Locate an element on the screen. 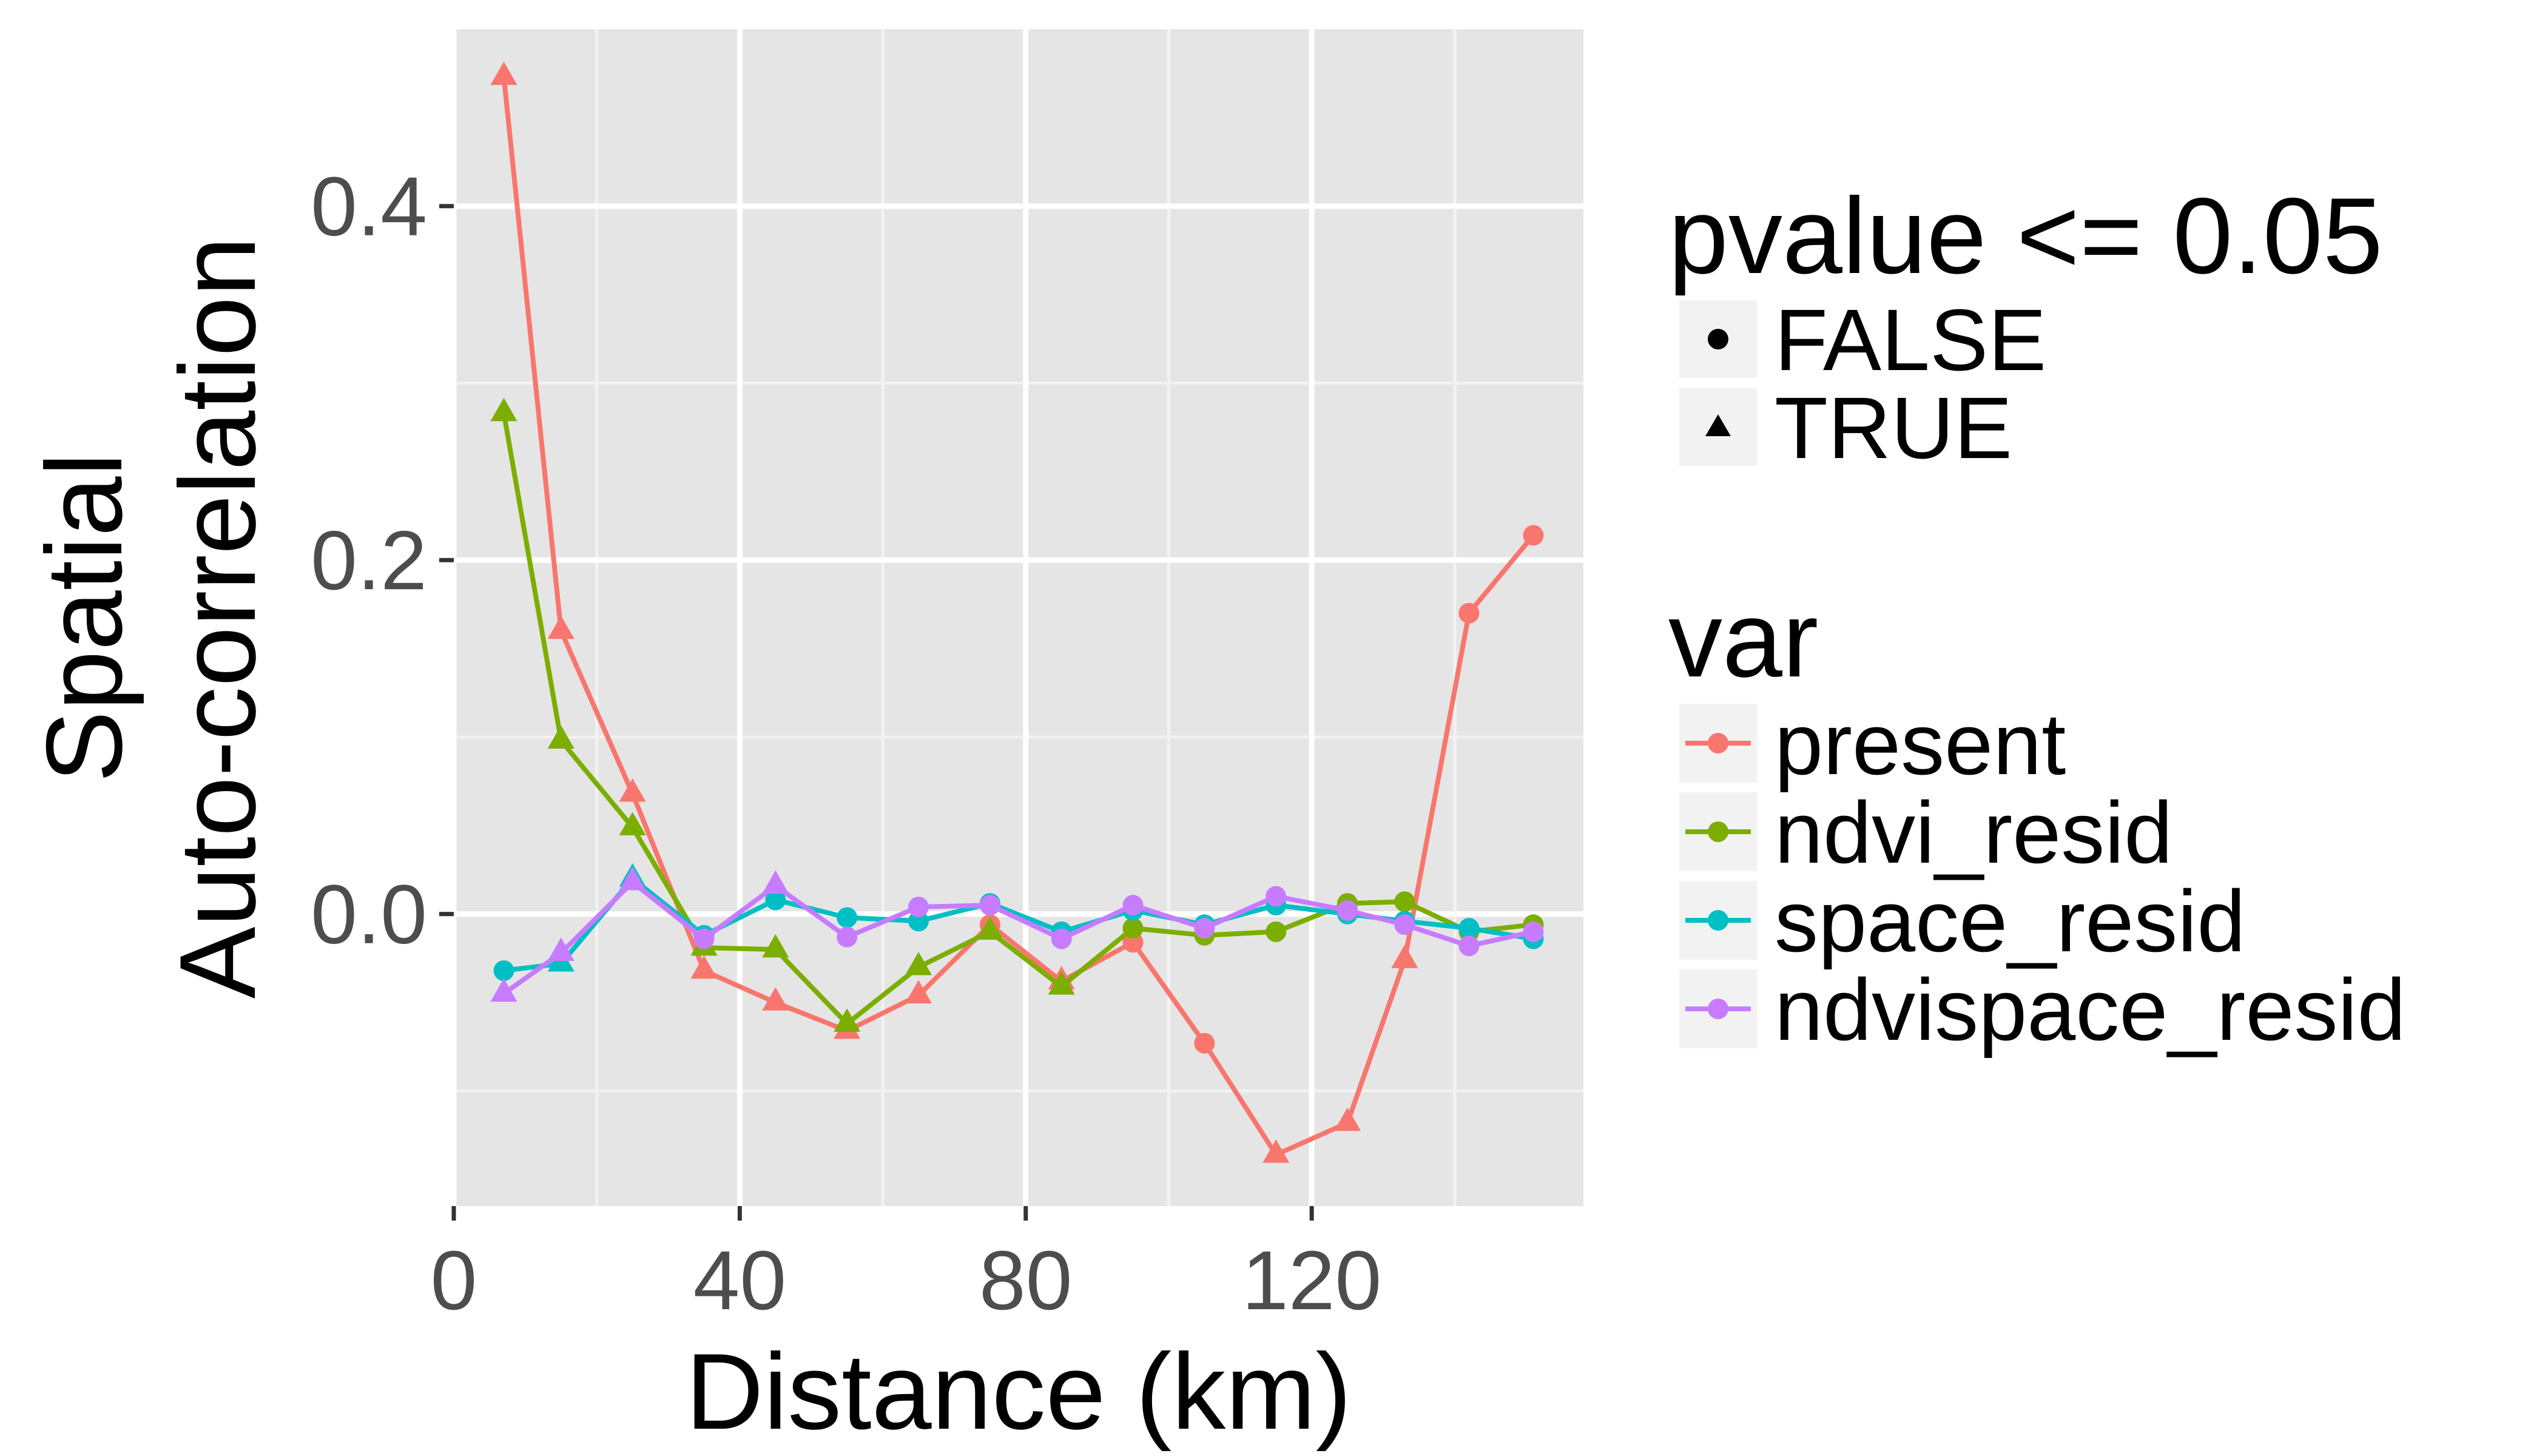  color-legend-label-ndvi-resid: ndvi_resid is located at coordinates (1973, 832).